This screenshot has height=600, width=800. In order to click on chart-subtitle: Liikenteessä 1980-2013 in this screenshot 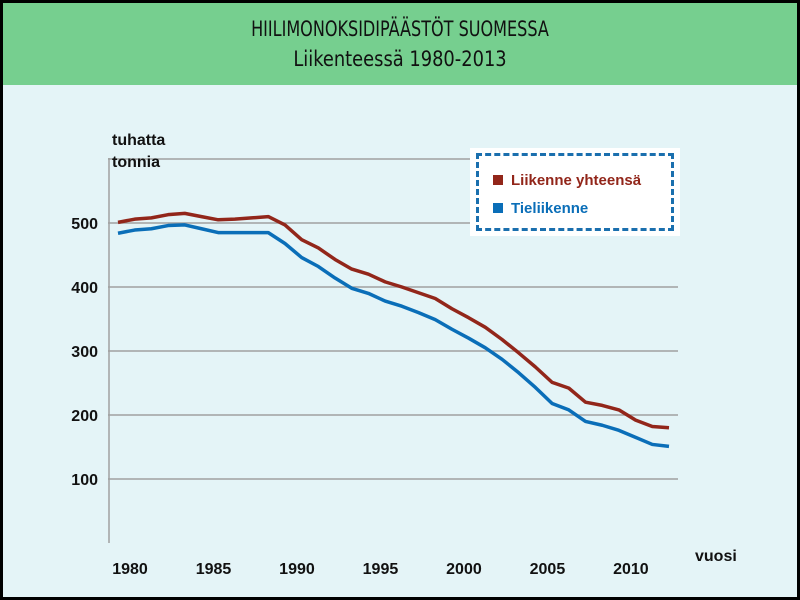, I will do `click(400, 59)`.